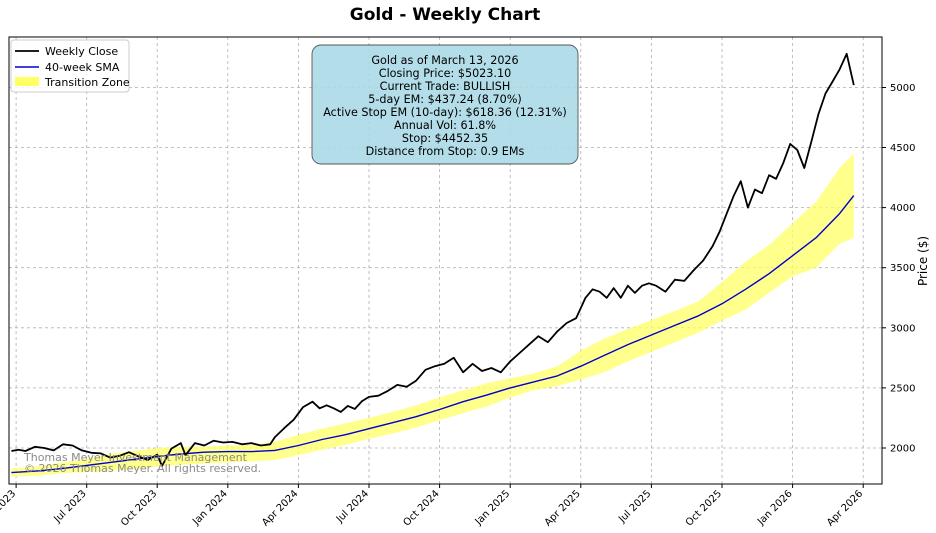  I want to click on y-axis-label: Price ($), so click(923, 261).